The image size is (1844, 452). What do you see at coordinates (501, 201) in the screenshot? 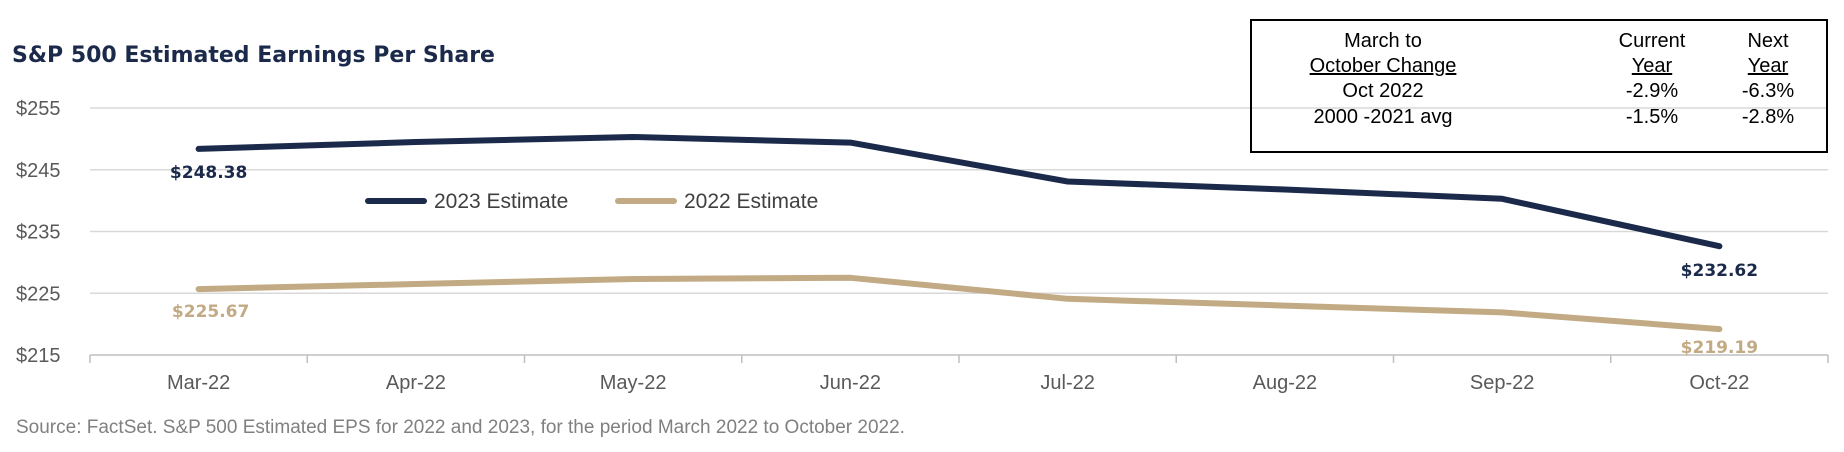
I see `legend-label: 2023 Estimate` at bounding box center [501, 201].